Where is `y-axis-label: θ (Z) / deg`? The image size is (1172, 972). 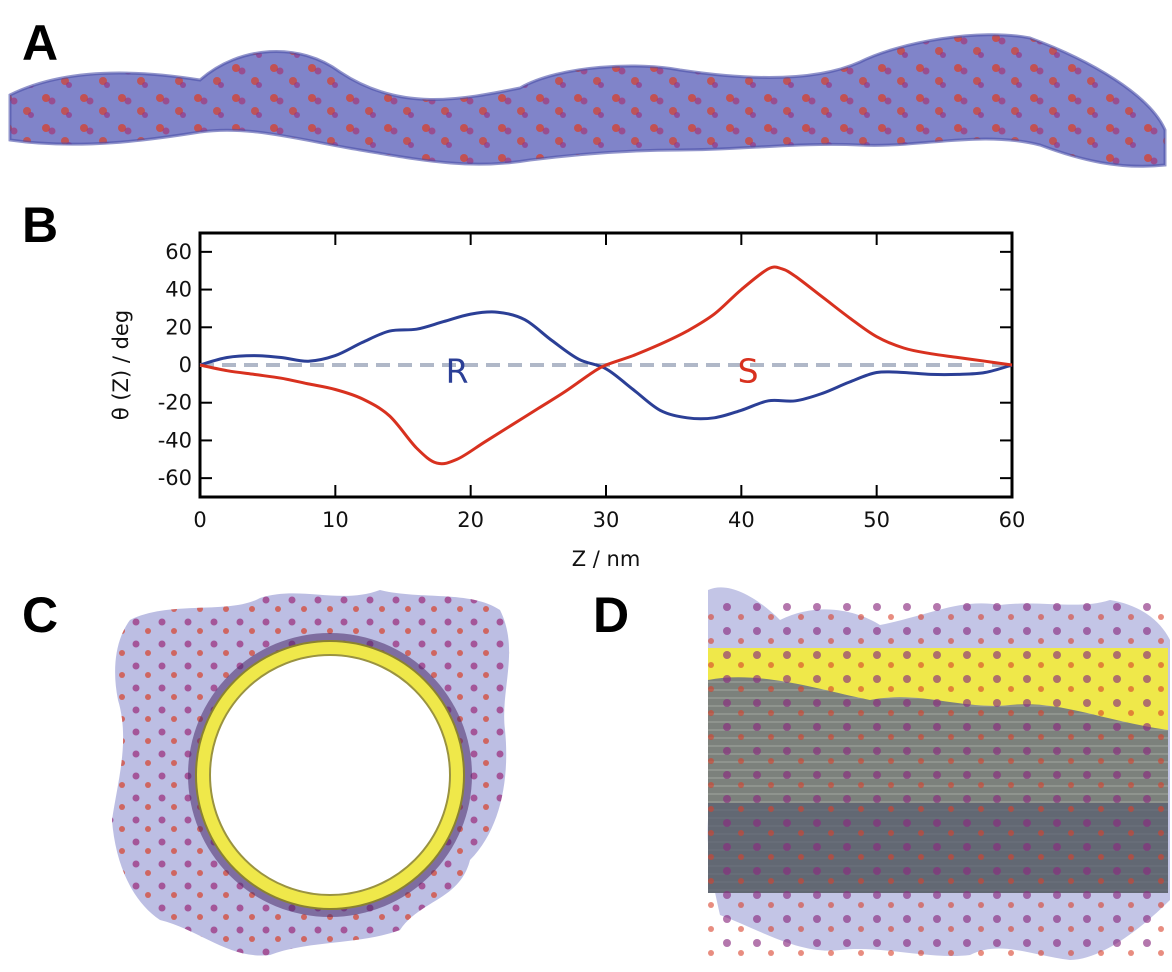
y-axis-label: θ (Z) / deg is located at coordinates (121, 365).